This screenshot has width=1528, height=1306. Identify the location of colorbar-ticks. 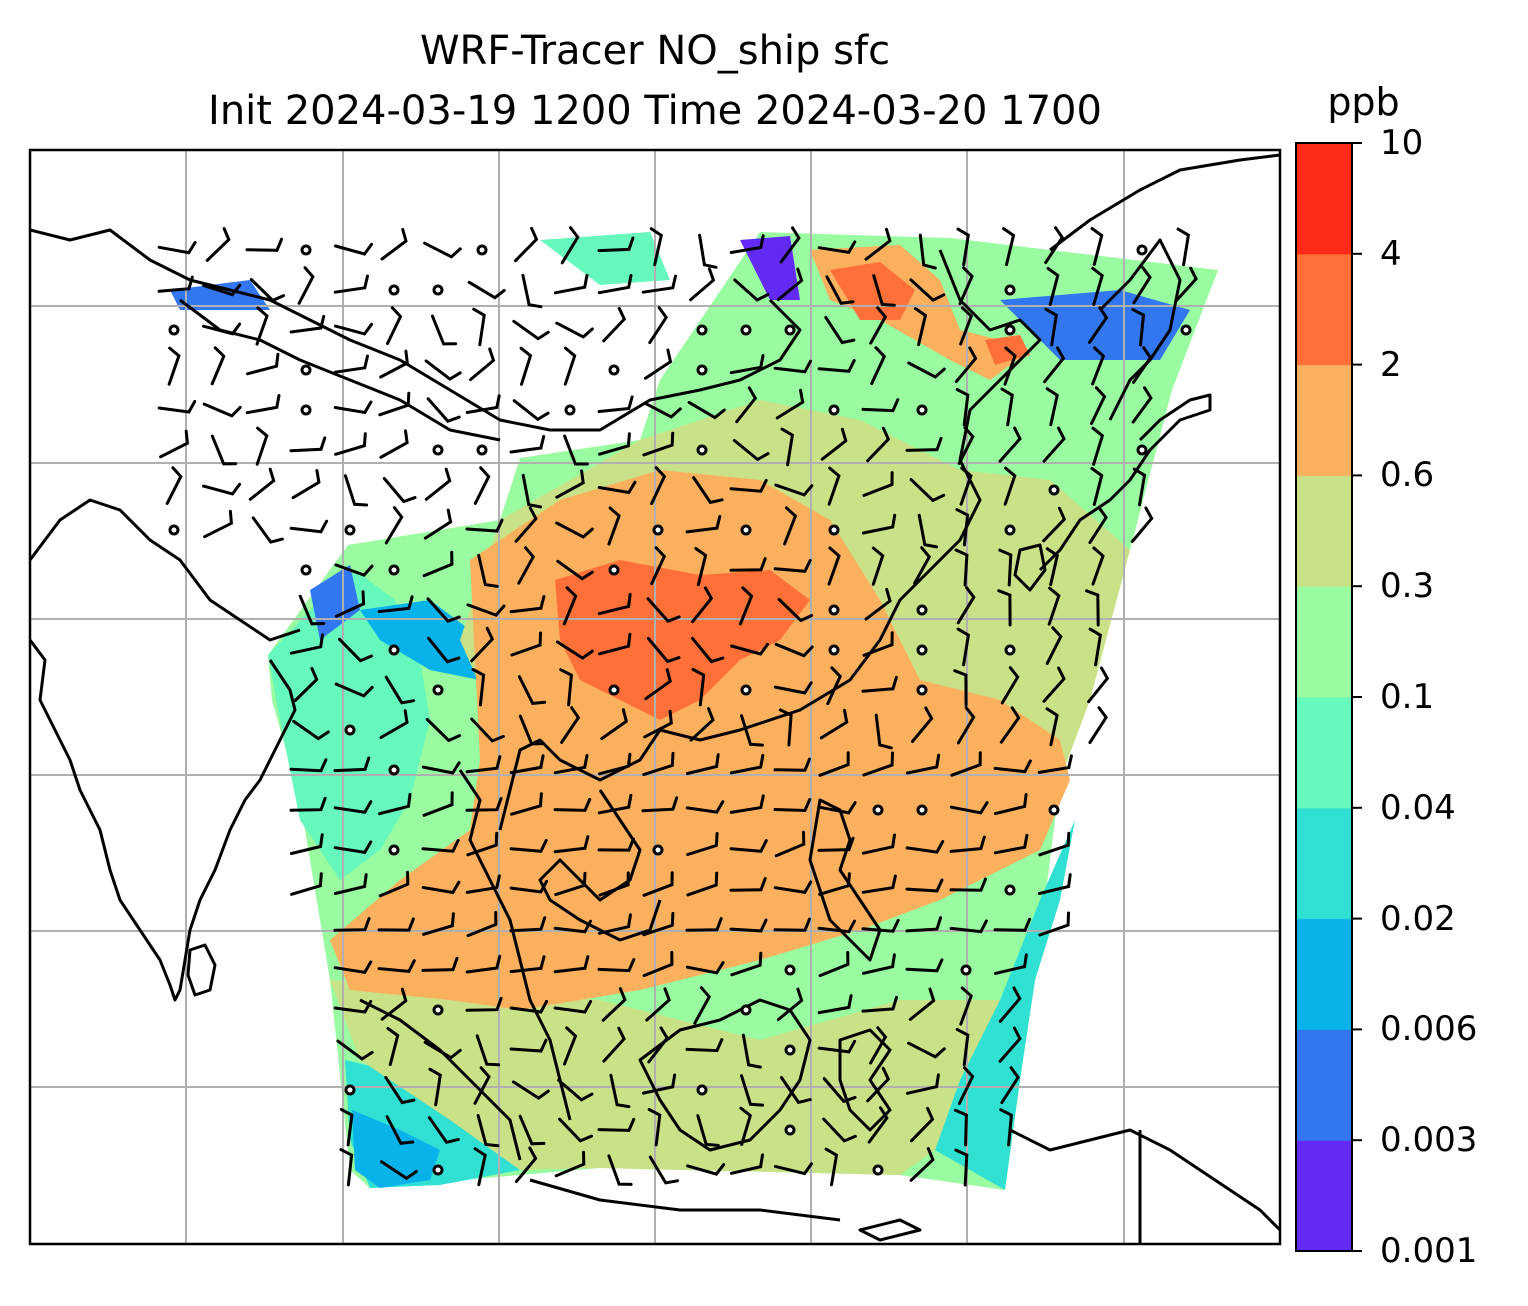
(1357, 697).